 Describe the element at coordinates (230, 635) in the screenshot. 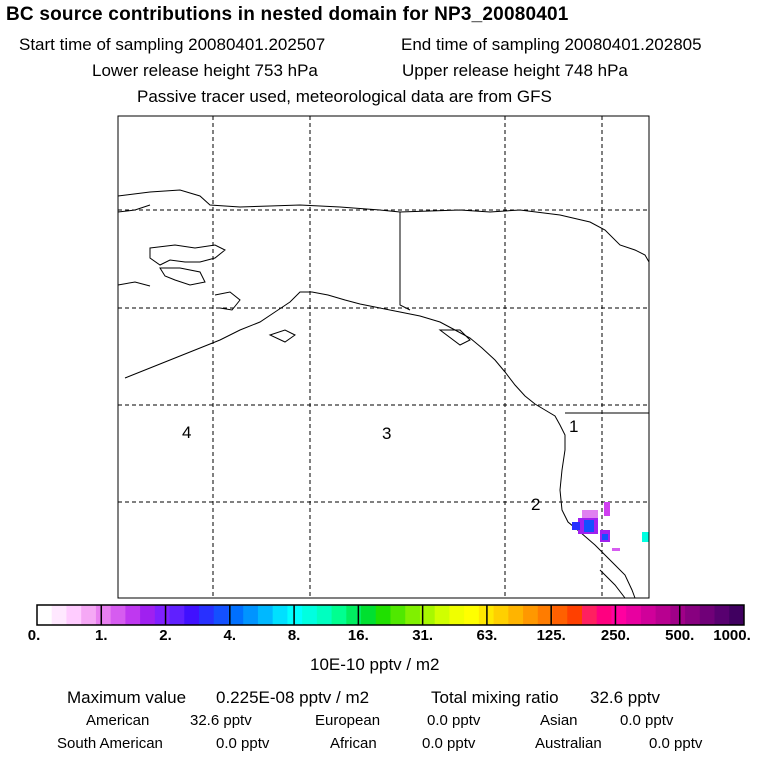

I see `colorbar-tick-label: 4.` at that location.